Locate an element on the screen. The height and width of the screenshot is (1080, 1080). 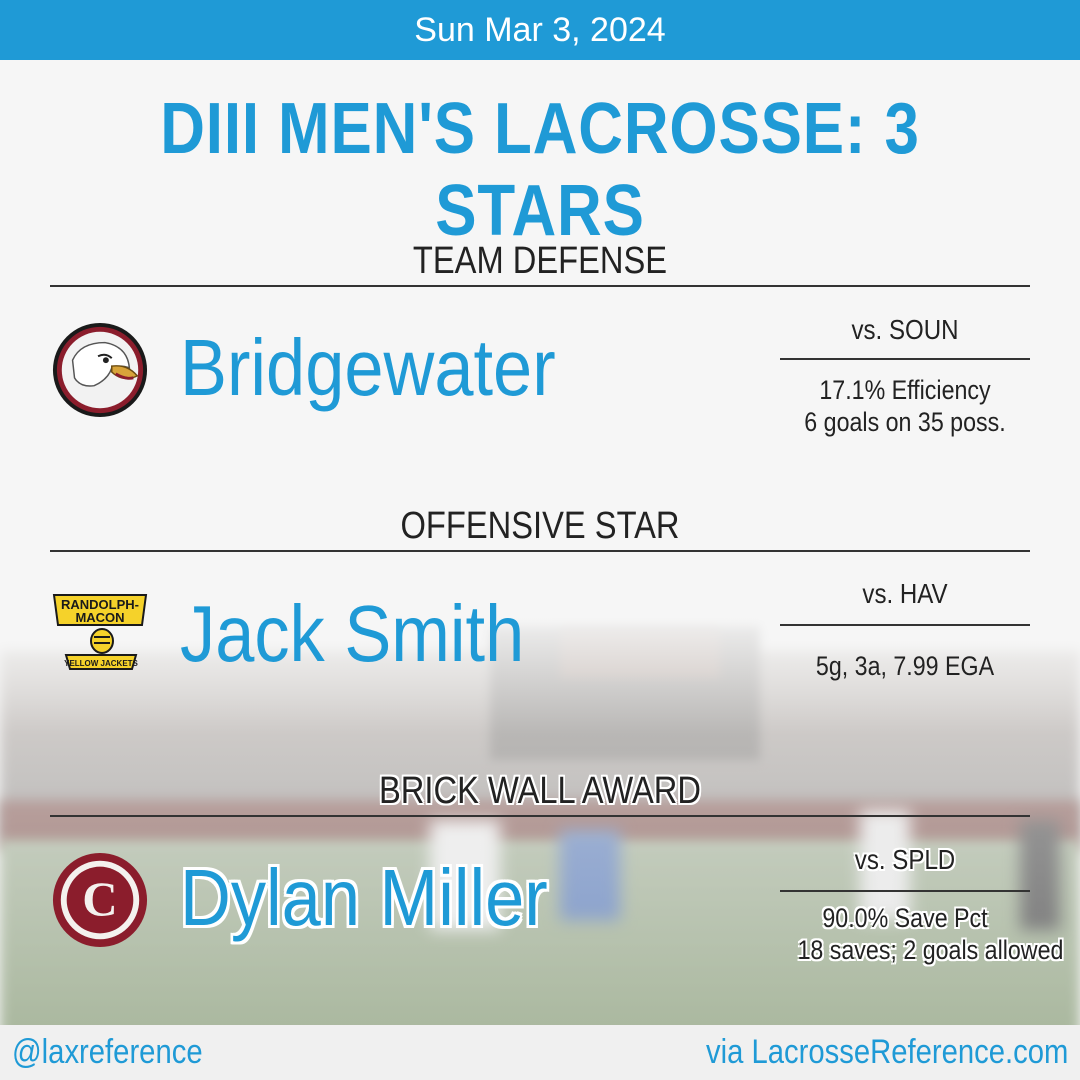
stat-box-offensive-star: vs. HAV 5g, 3a, 7.99 EGA is located at coordinates (905, 627).